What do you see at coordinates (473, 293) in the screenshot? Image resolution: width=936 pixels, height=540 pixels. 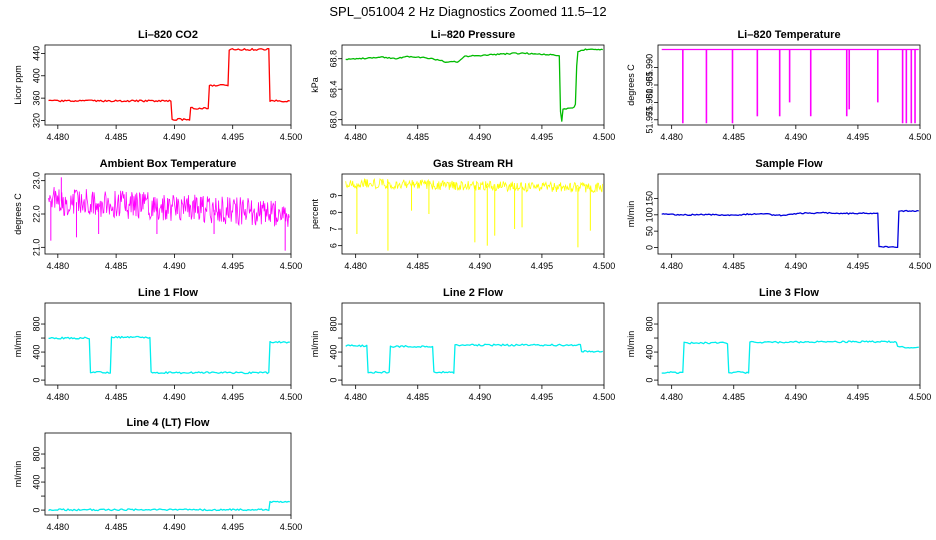 I see `chart-title: Line 2 Flow` at bounding box center [473, 293].